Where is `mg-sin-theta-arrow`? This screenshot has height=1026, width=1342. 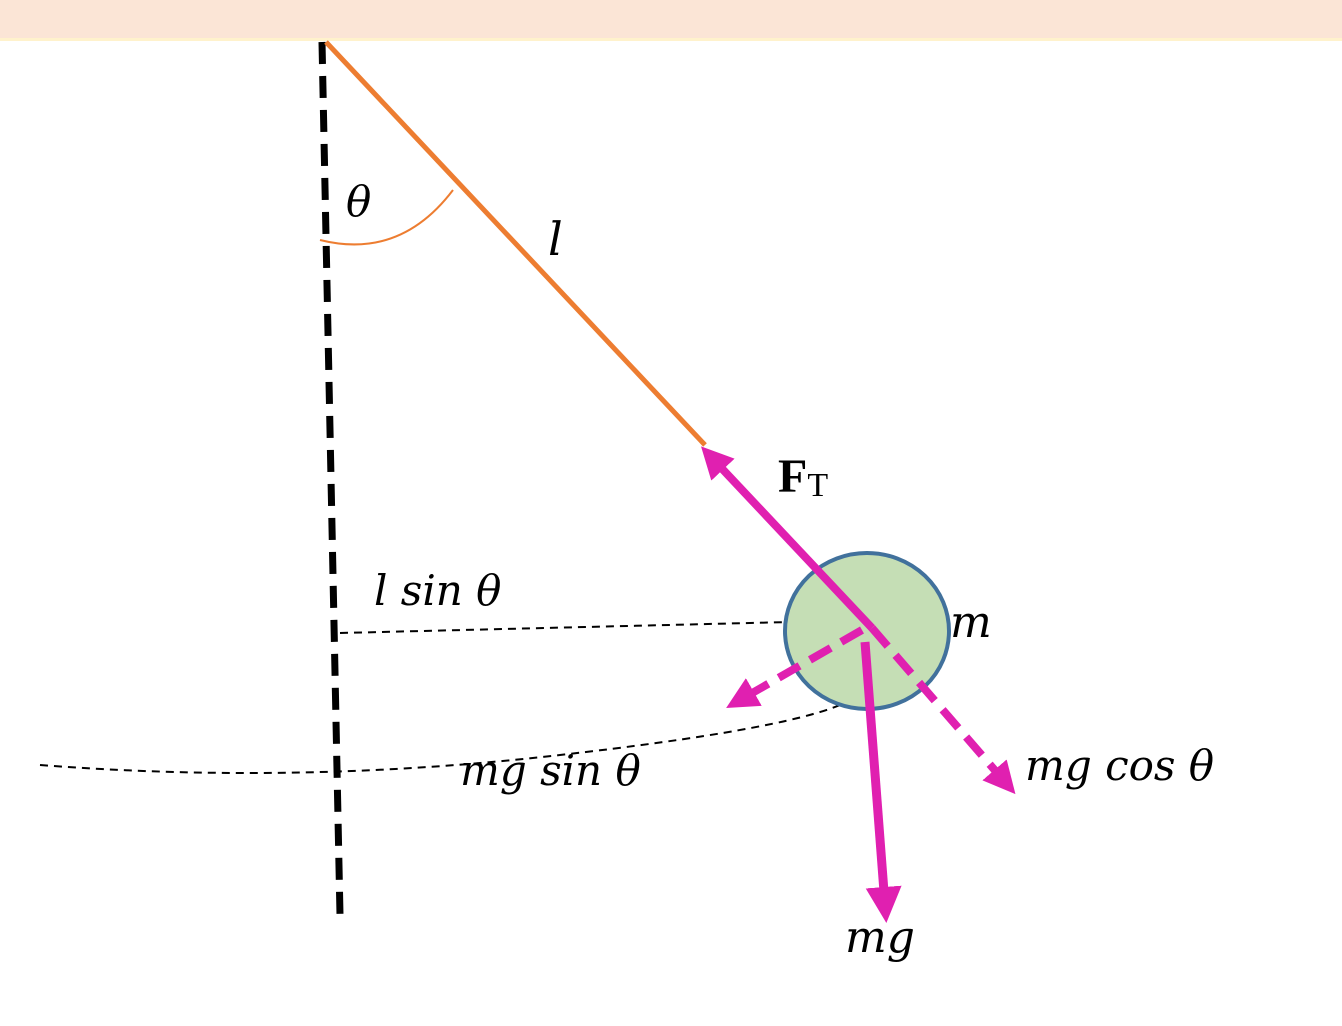
mg-sin-theta-arrow is located at coordinates (795, 667).